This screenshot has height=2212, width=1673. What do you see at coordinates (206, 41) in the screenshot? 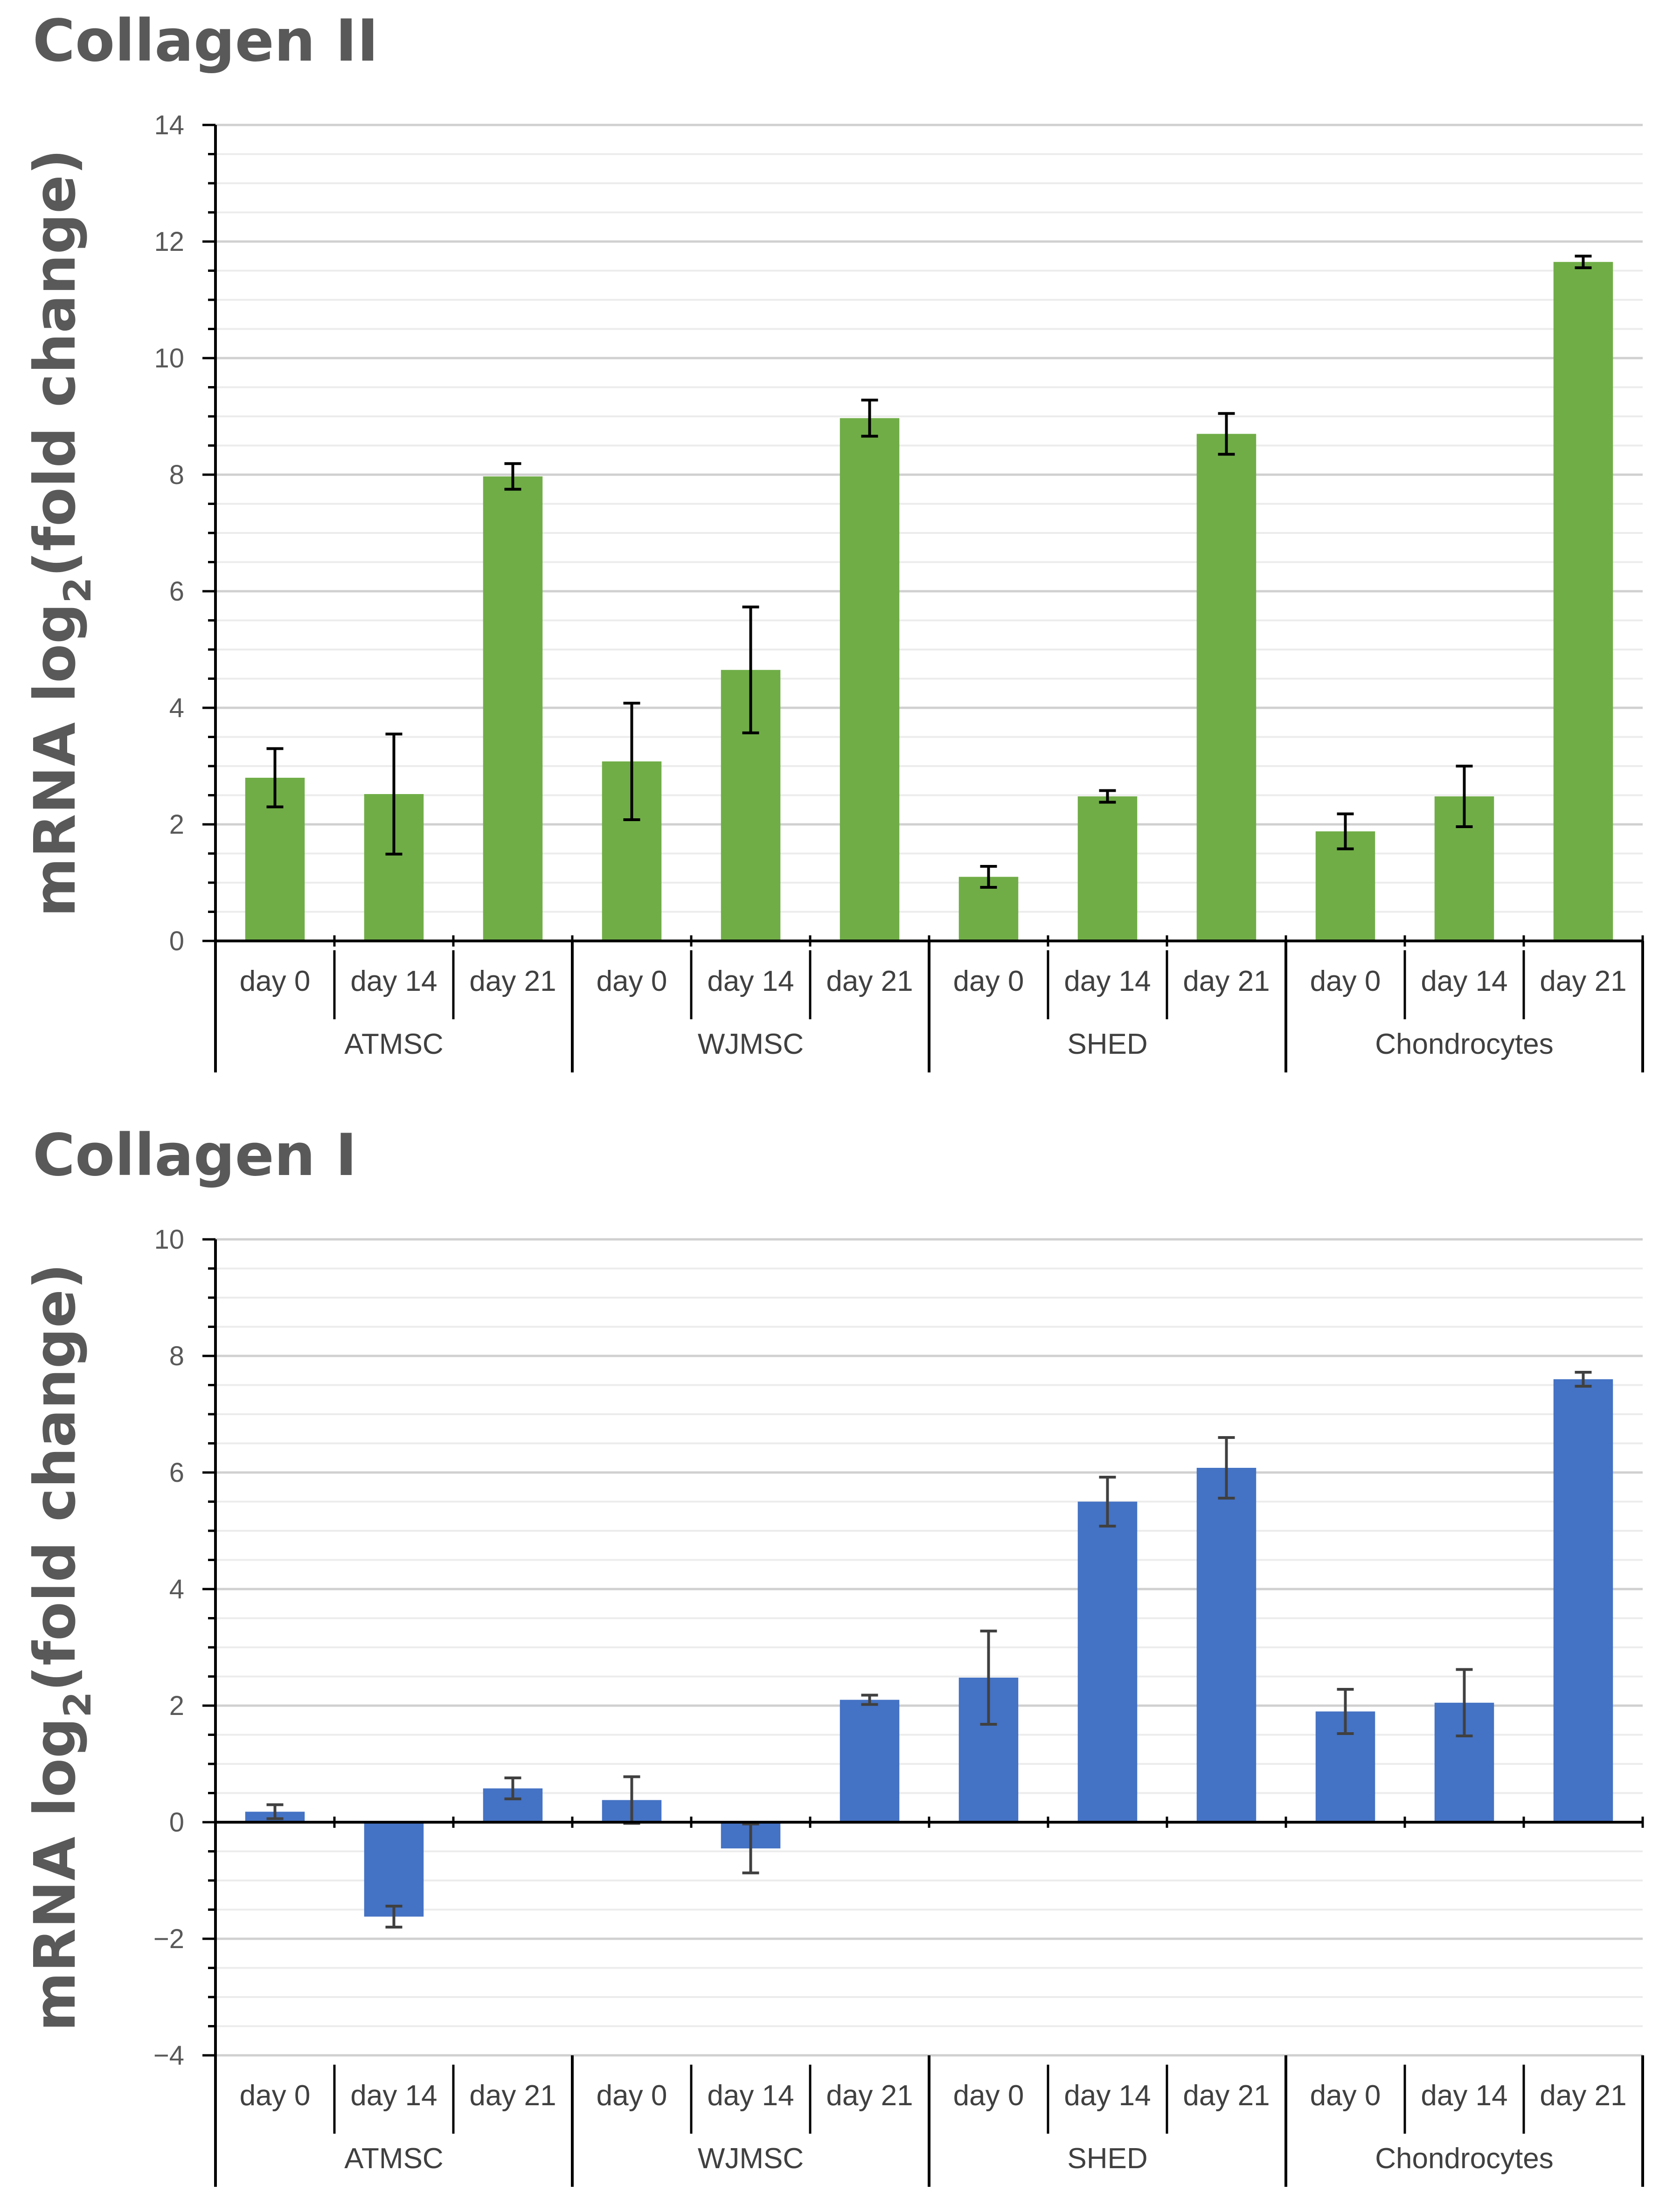
I see `chart-title: Collagen II` at bounding box center [206, 41].